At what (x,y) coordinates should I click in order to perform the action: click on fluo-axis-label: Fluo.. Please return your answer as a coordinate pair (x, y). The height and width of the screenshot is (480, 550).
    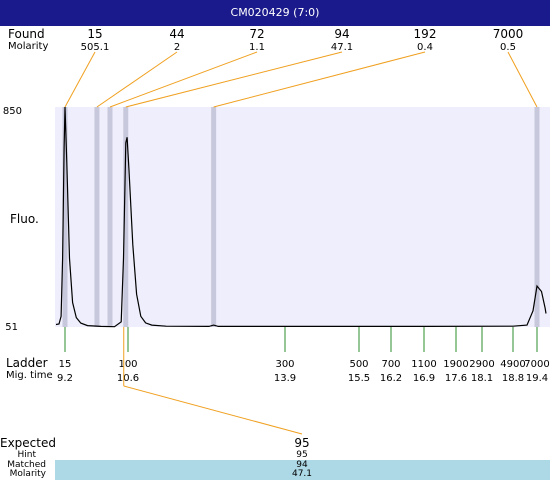
    Looking at the image, I should click on (24, 219).